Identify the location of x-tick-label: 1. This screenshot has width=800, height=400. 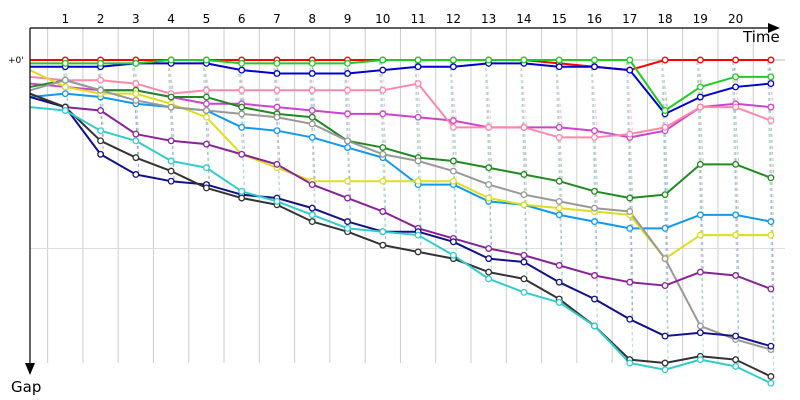
(65, 19).